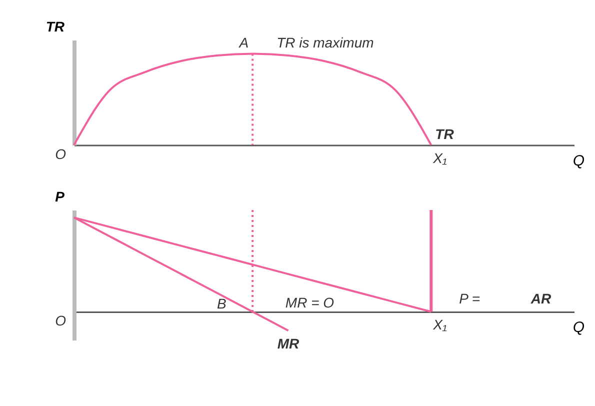 Image resolution: width=595 pixels, height=406 pixels. I want to click on y-axis-title: P, so click(60, 196).